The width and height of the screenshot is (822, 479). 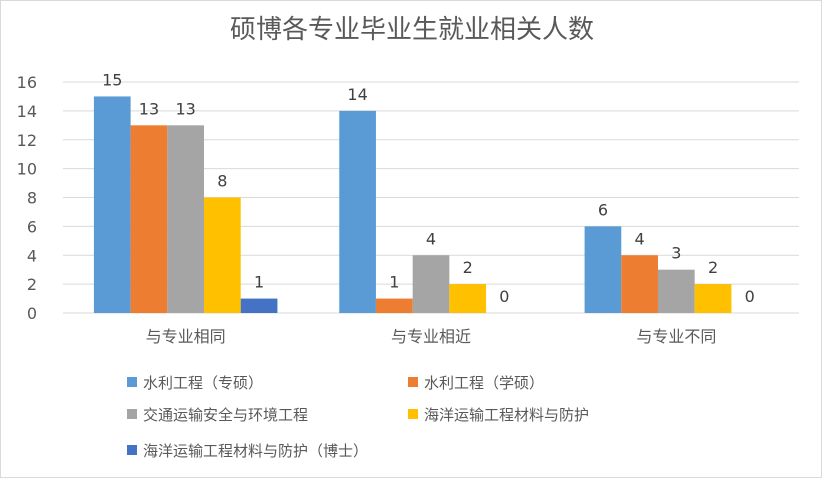 I want to click on legend-item: 水利工程（学硕）, so click(x=476, y=382).